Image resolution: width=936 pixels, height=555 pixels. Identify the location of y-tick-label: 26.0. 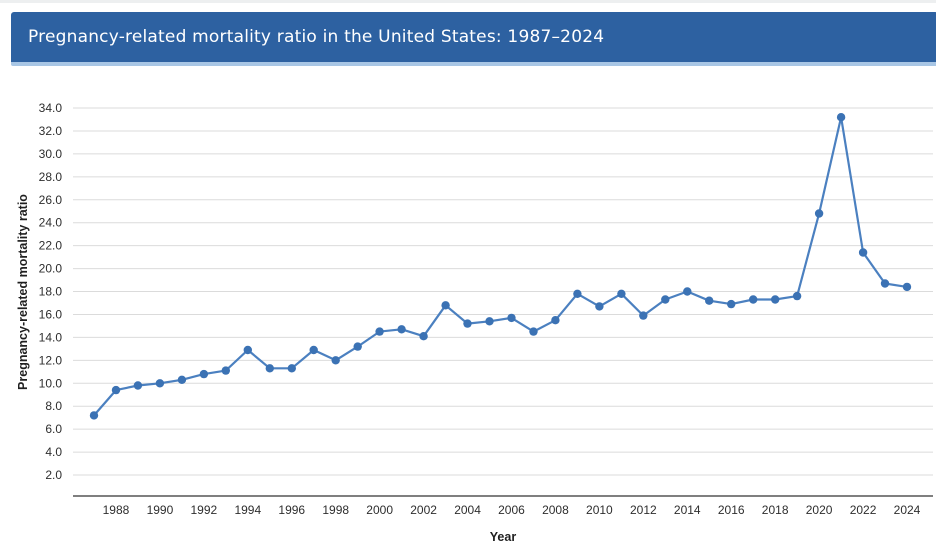
(51, 200).